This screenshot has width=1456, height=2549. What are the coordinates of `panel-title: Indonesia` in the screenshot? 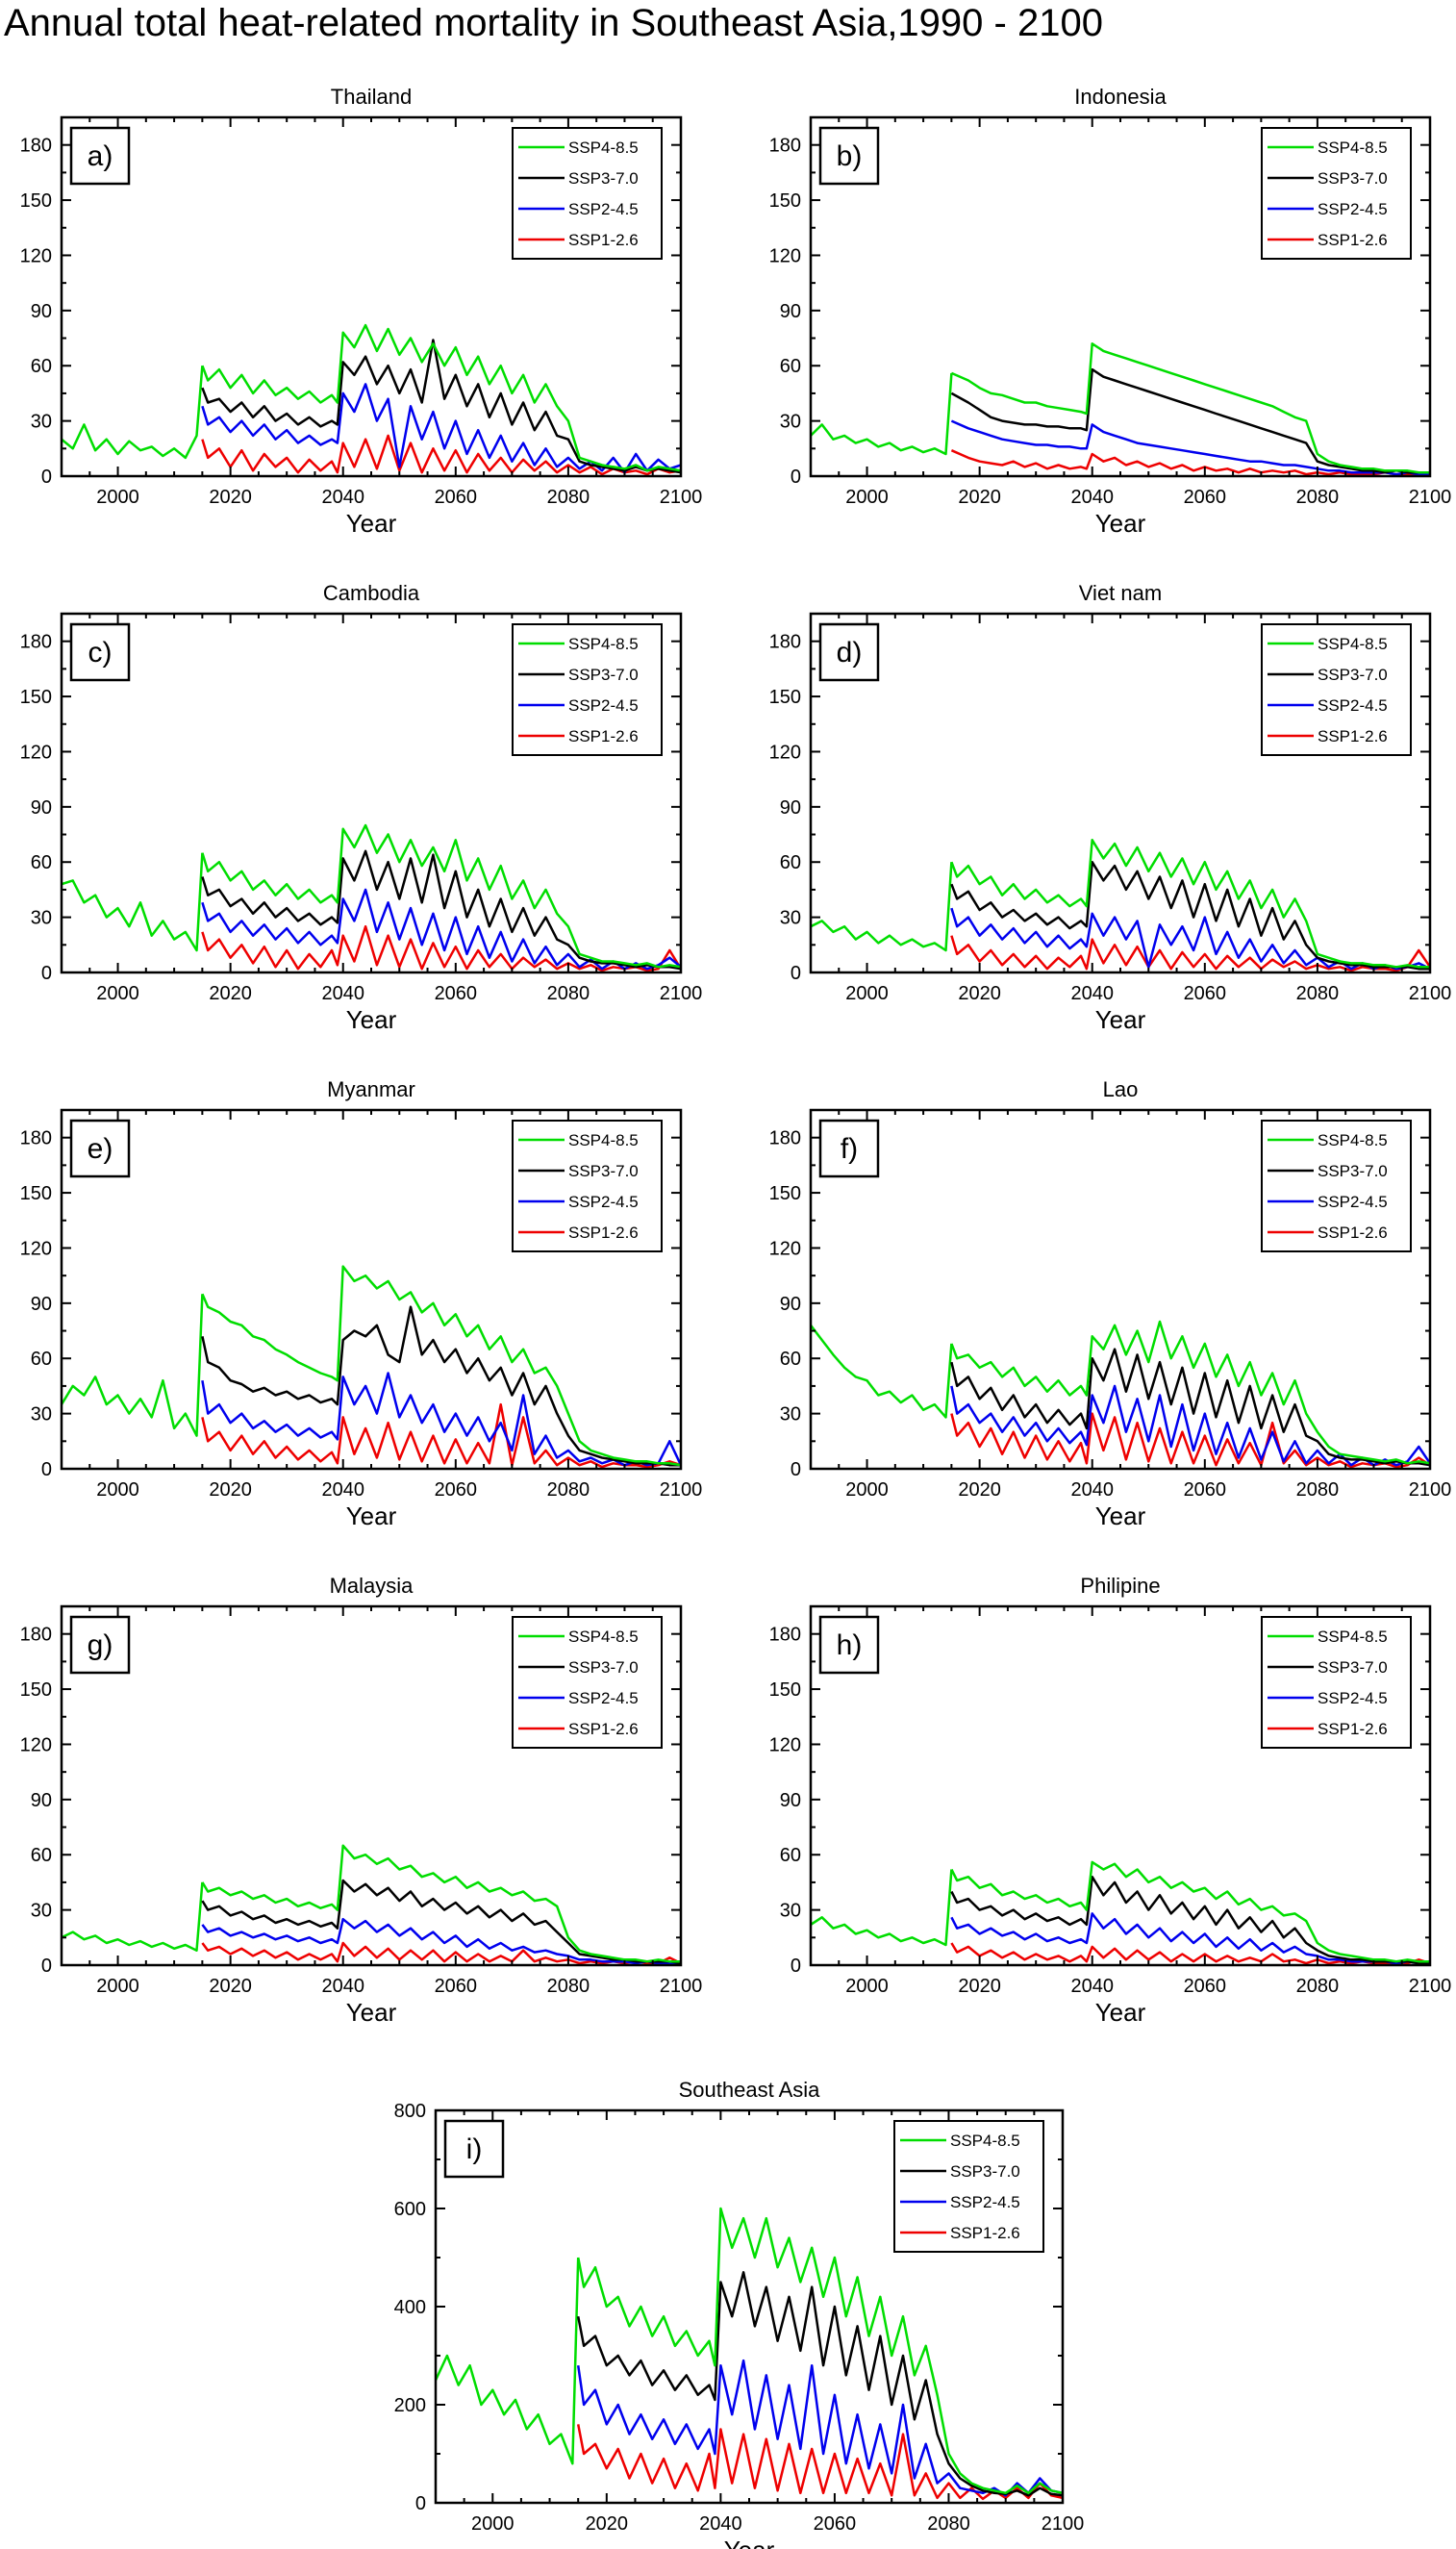 It's located at (1120, 97).